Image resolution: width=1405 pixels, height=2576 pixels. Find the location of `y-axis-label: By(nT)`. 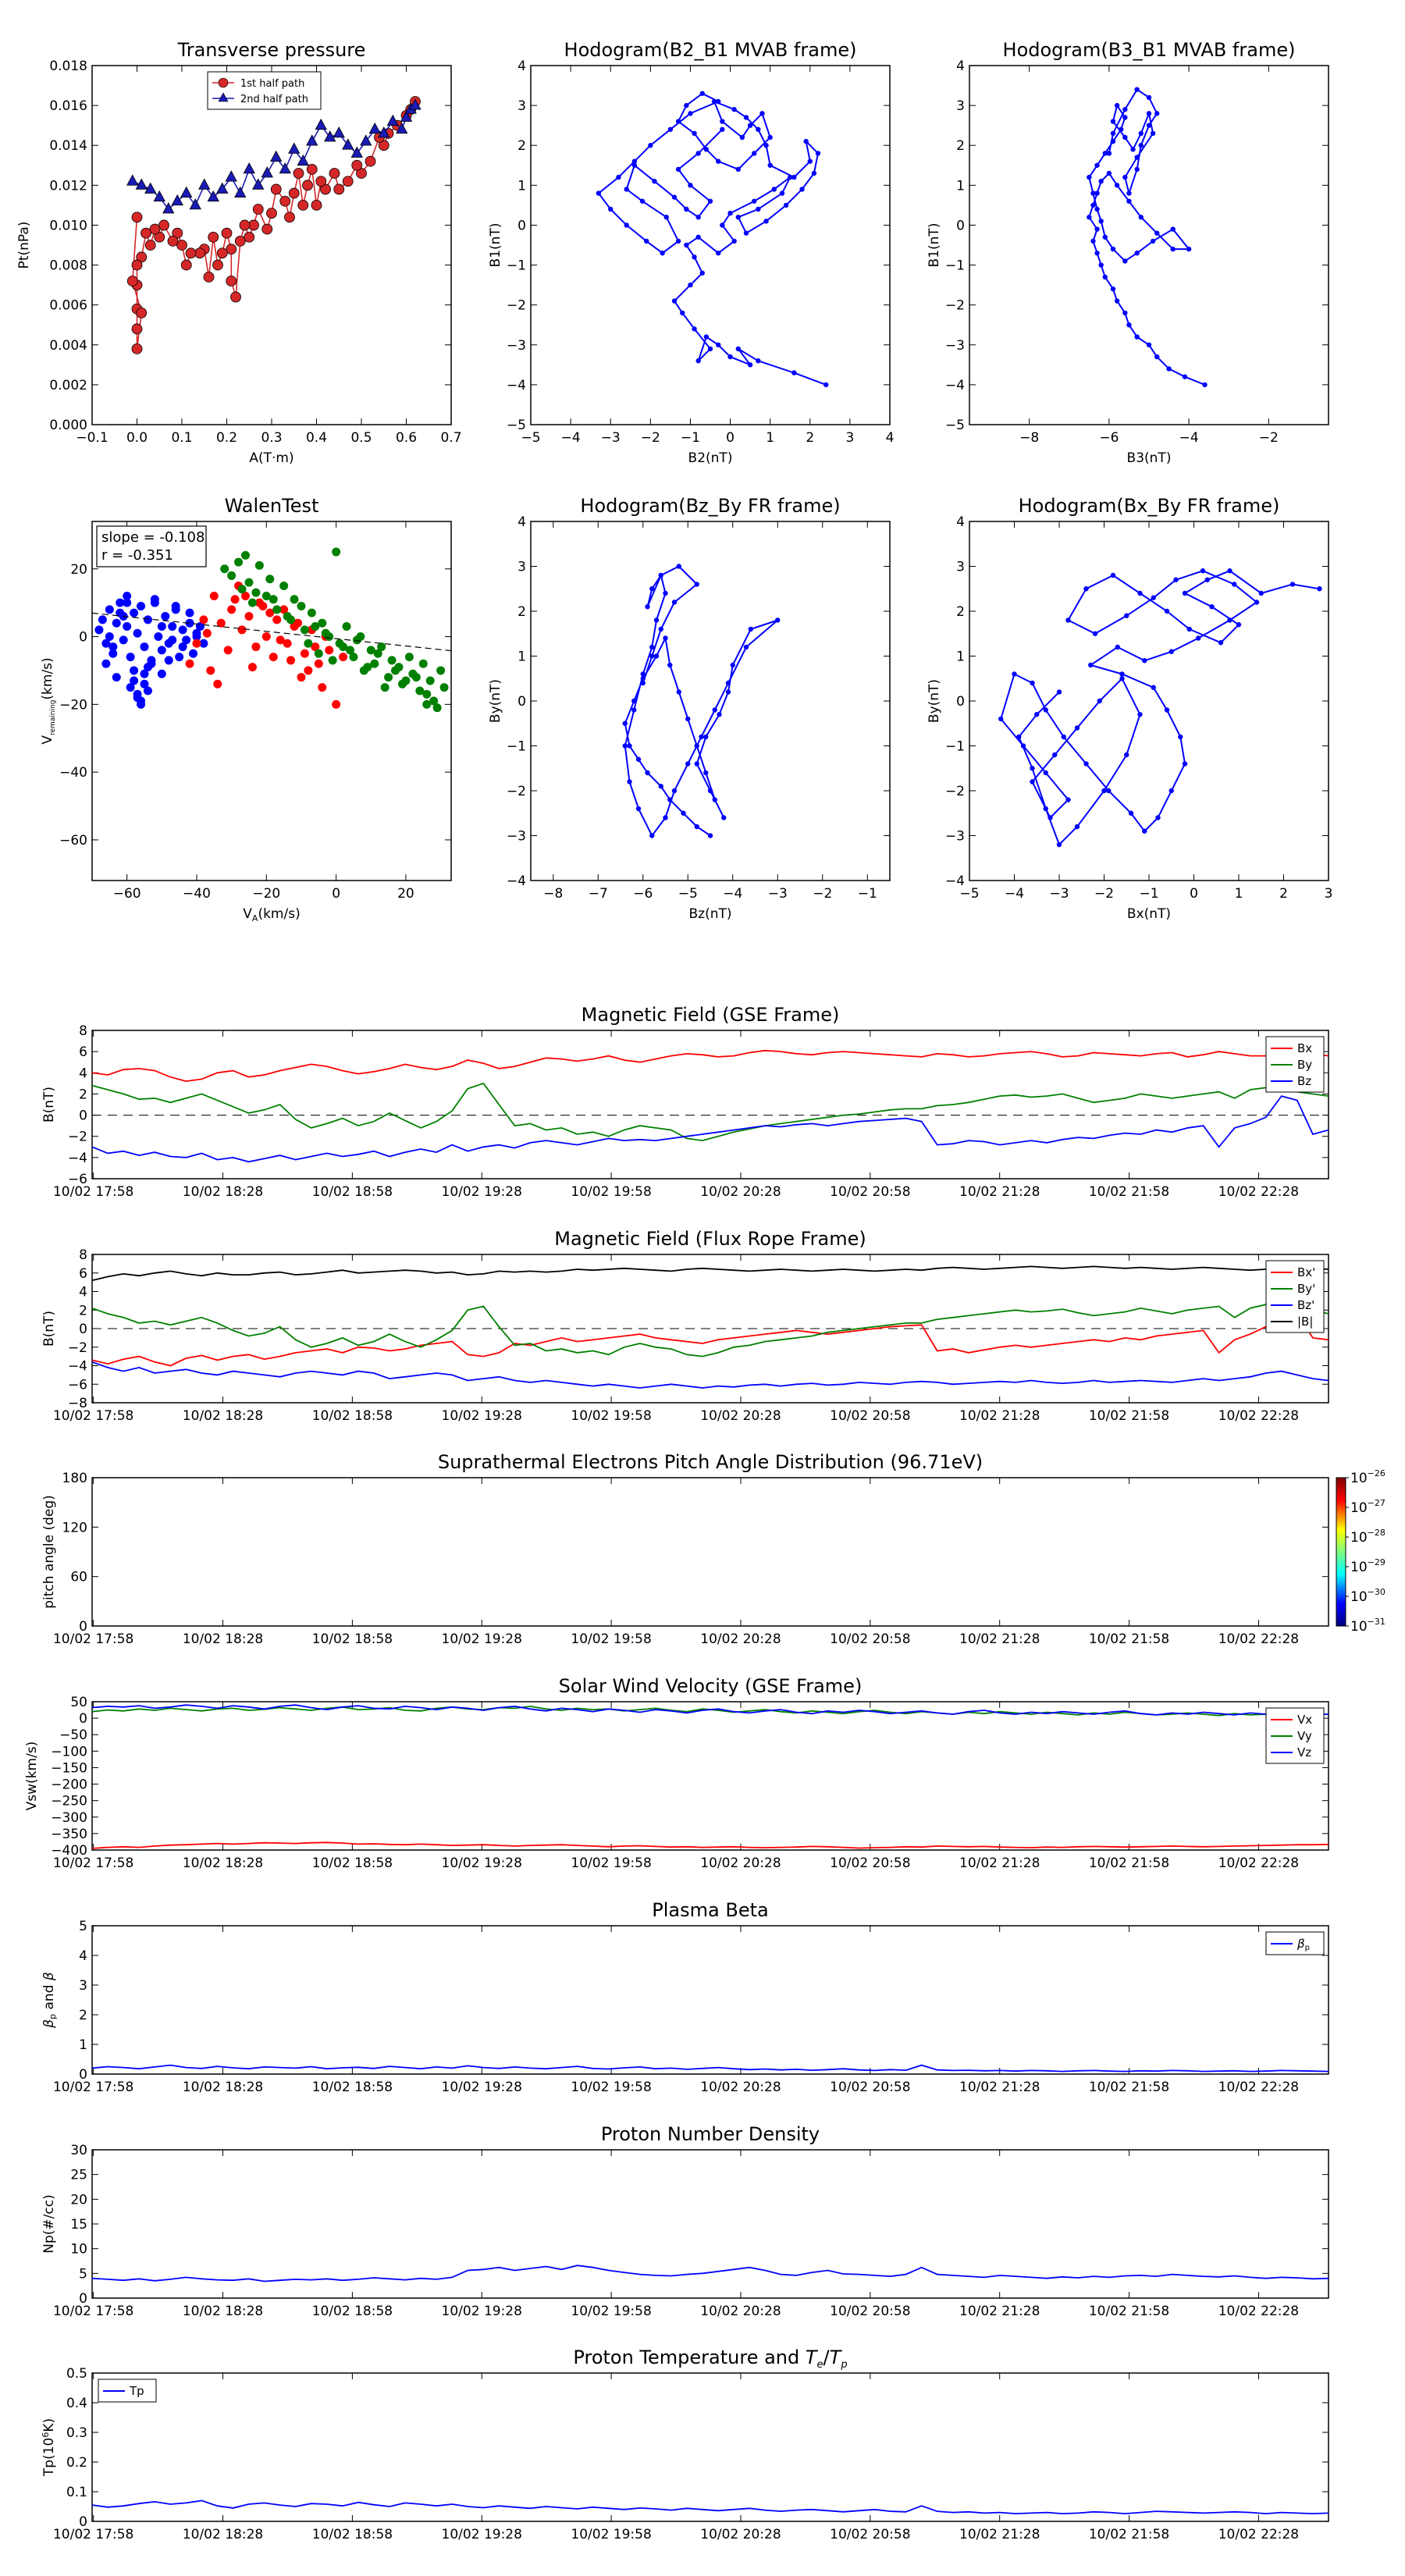

y-axis-label: By(nT) is located at coordinates (496, 701).